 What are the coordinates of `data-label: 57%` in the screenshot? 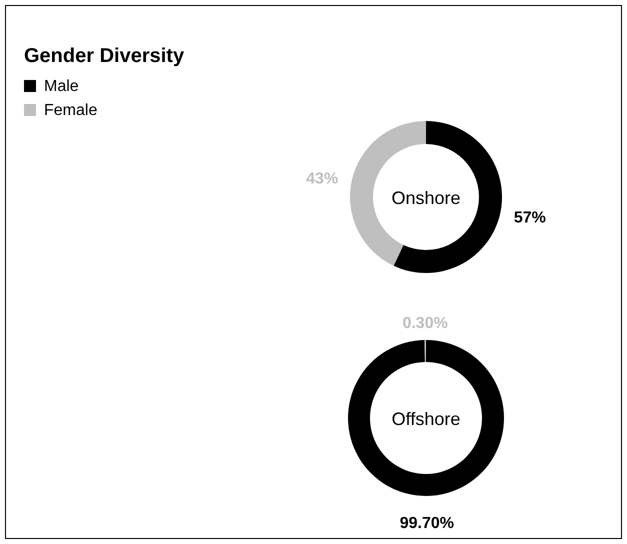 It's located at (530, 218).